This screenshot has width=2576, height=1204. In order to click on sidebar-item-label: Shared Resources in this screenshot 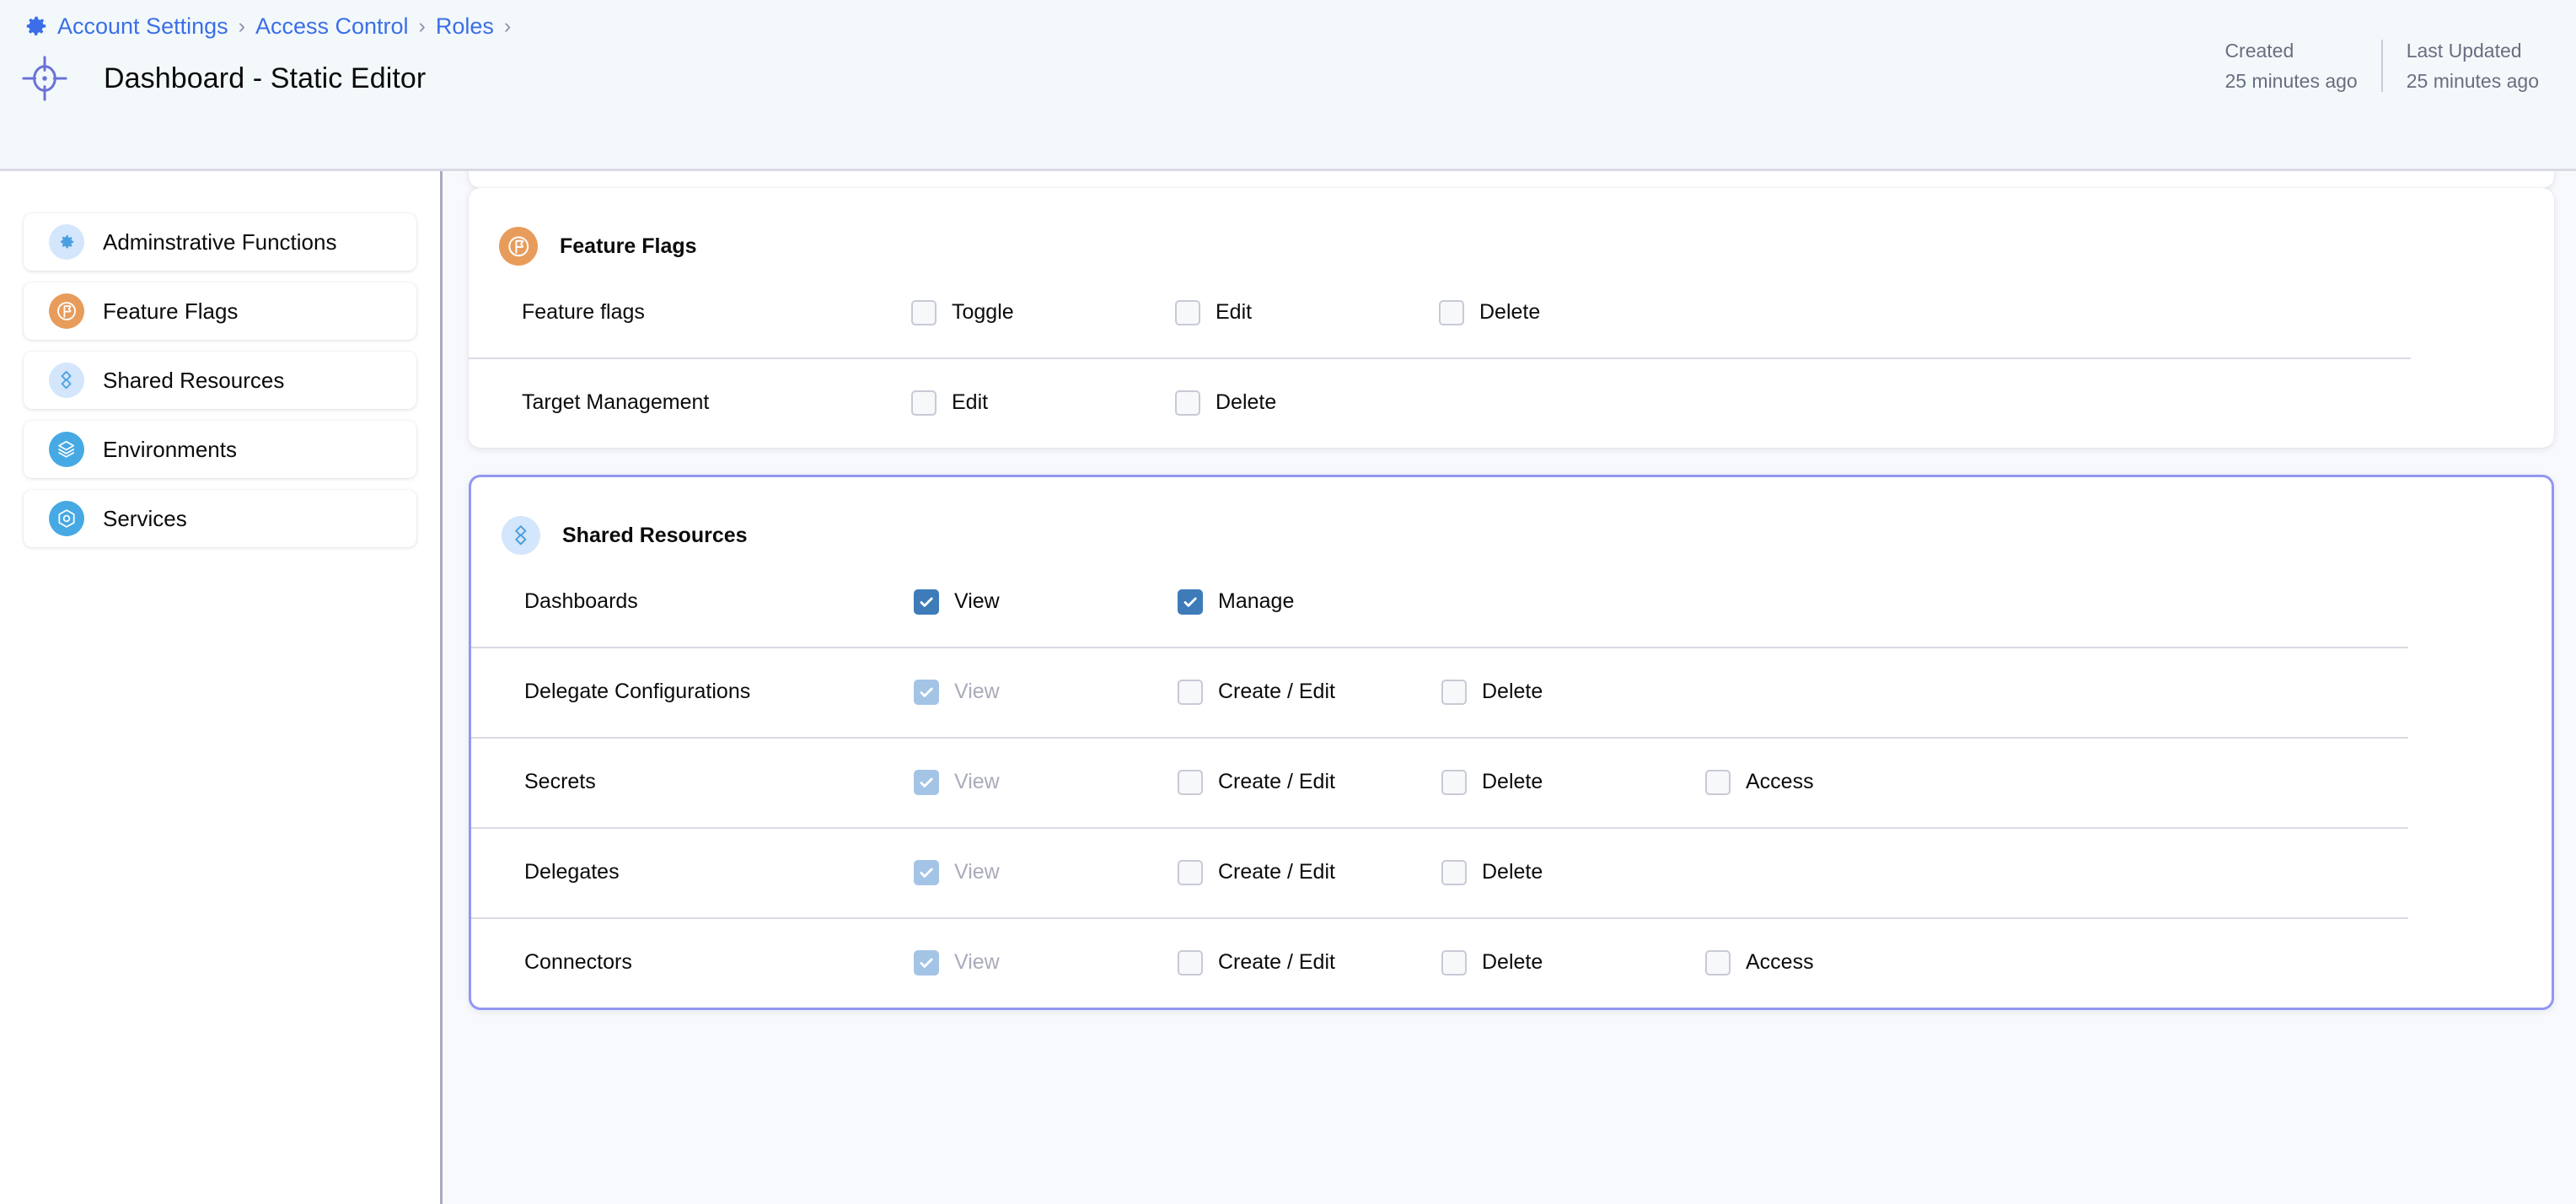, I will do `click(194, 380)`.